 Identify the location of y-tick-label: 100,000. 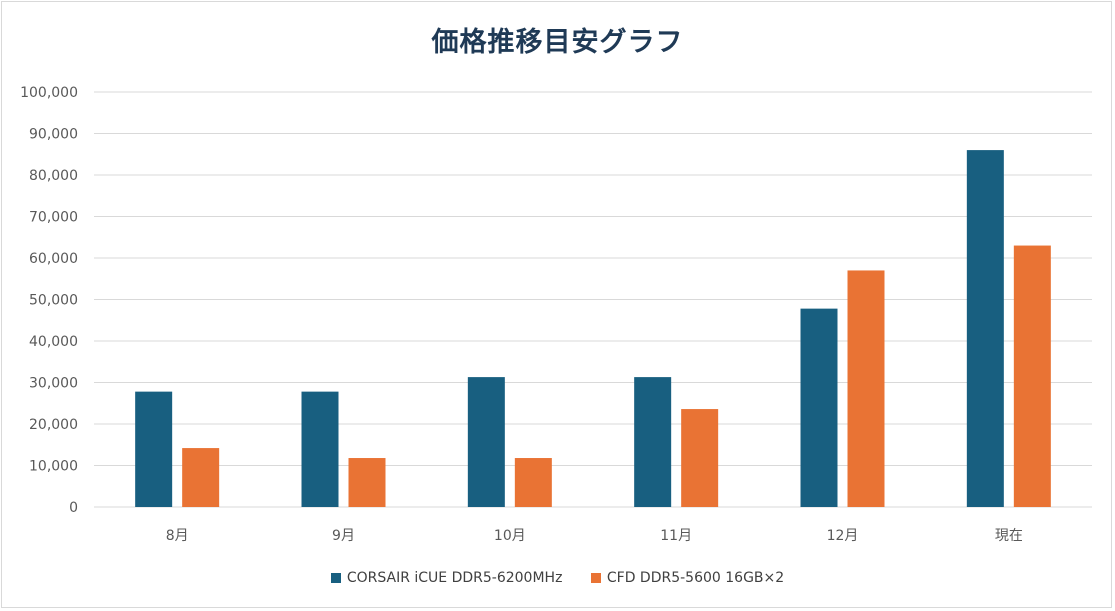
(49, 93).